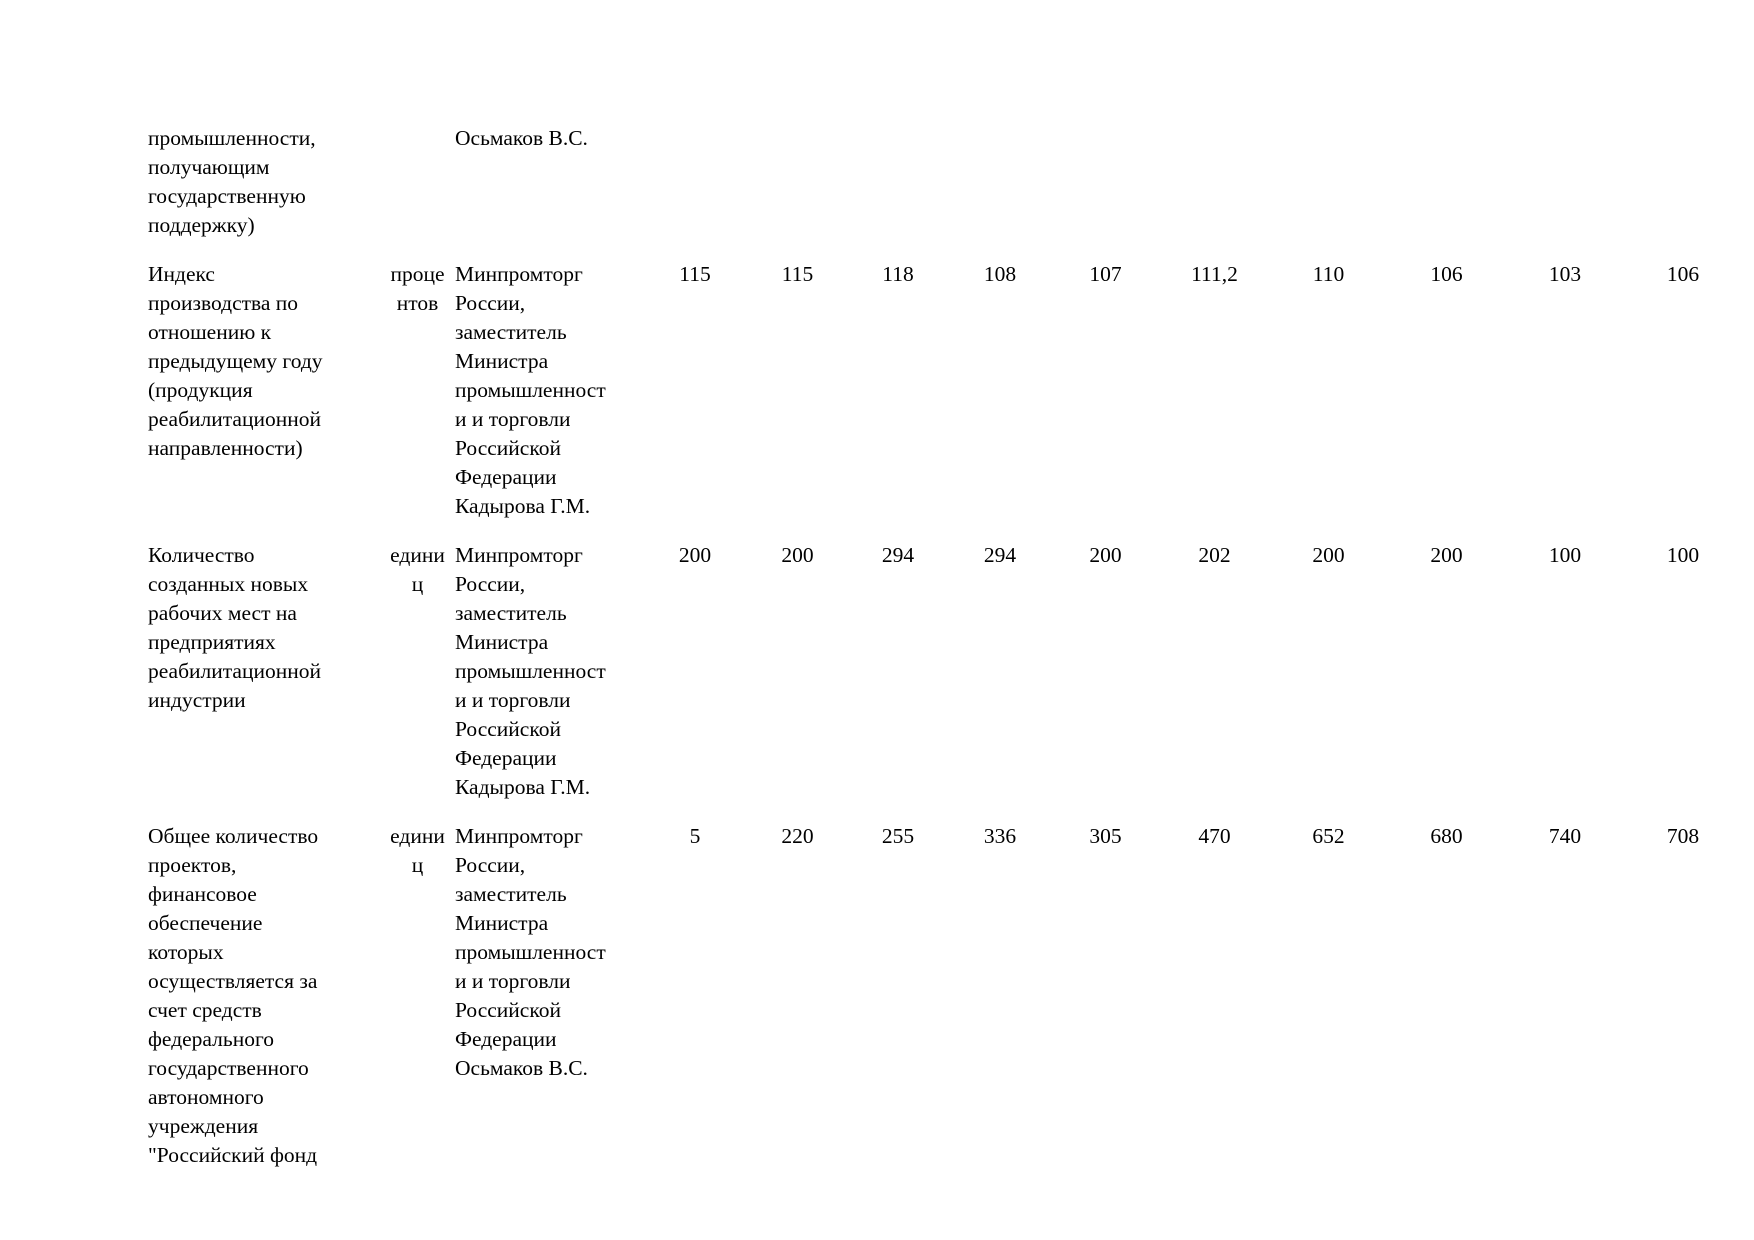 The height and width of the screenshot is (1240, 1754). What do you see at coordinates (1214, 274) in the screenshot?
I see `value-cell: 111,2` at bounding box center [1214, 274].